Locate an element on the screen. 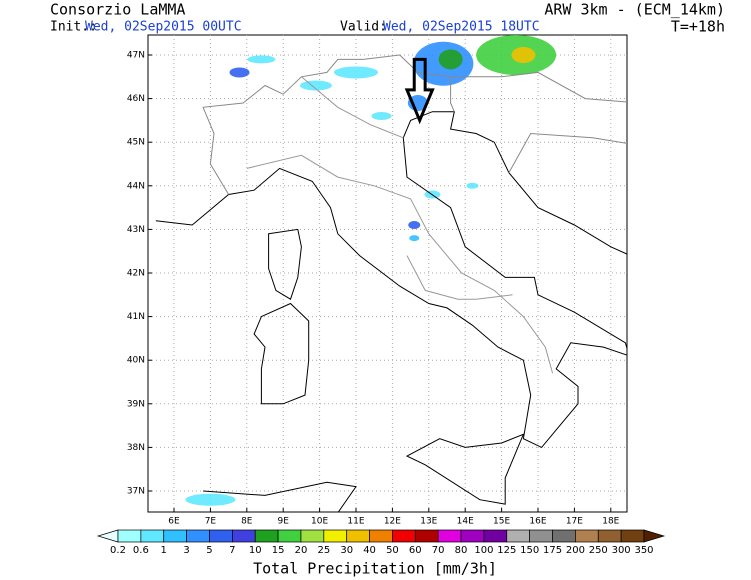  colorbar-label: 350 is located at coordinates (643, 550).